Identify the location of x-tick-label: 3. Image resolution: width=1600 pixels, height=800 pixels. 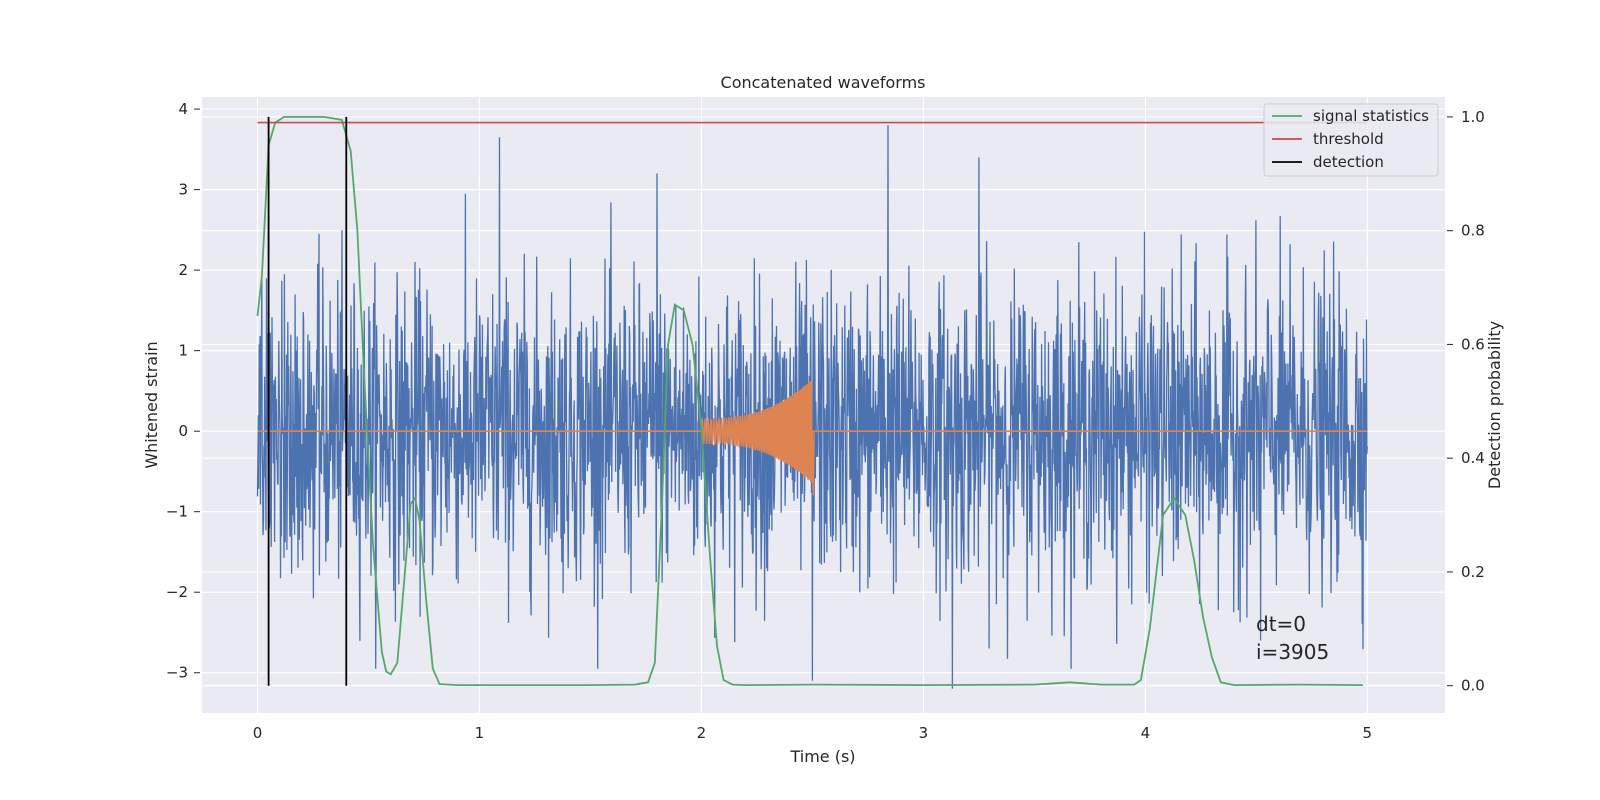
(924, 733).